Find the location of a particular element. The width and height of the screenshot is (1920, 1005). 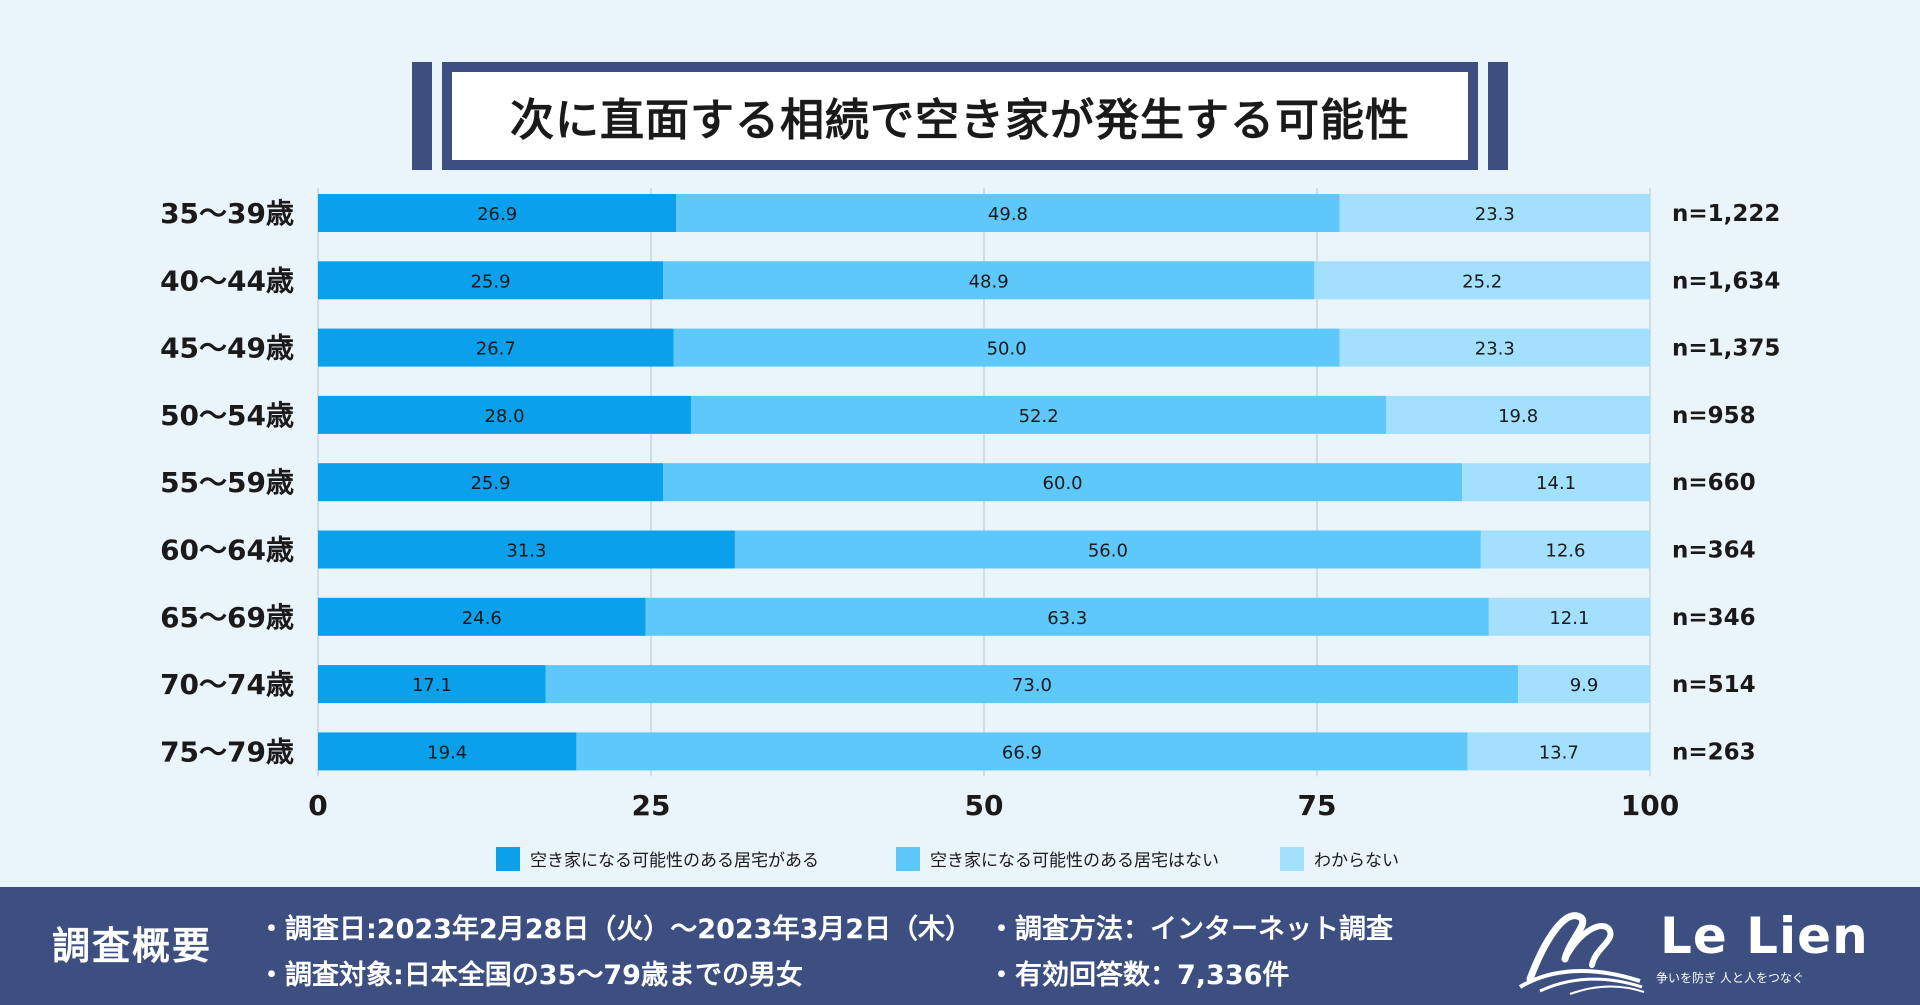

x-tick-label: 25 is located at coordinates (651, 805).